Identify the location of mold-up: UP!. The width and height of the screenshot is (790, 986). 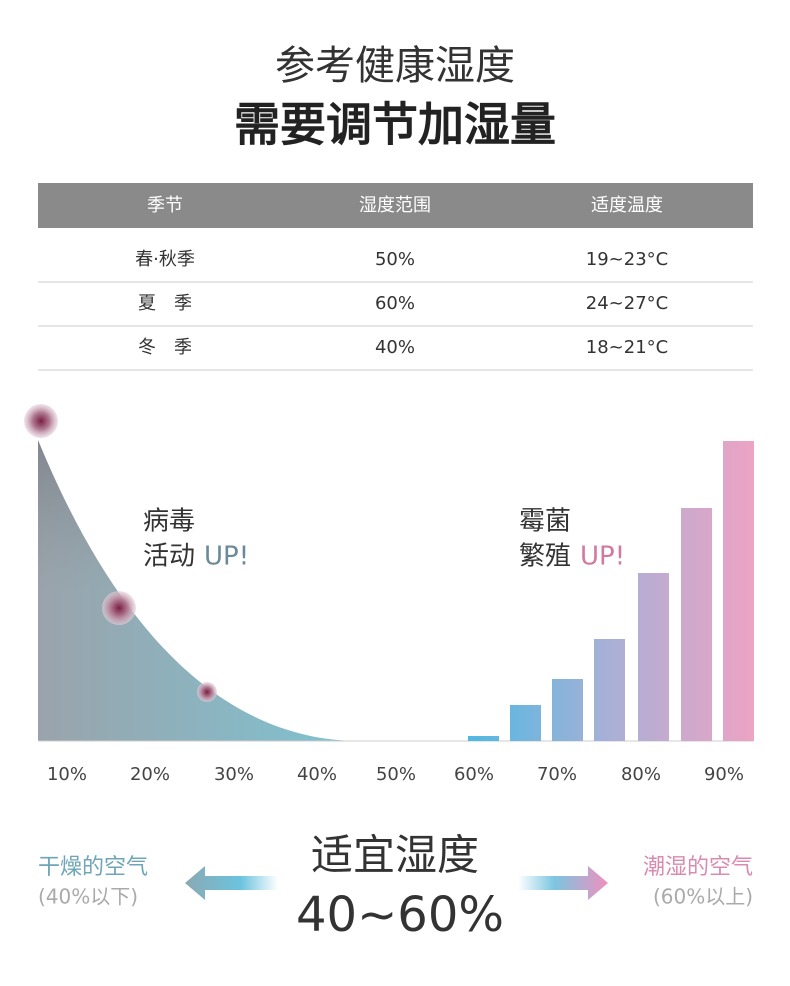
(602, 557).